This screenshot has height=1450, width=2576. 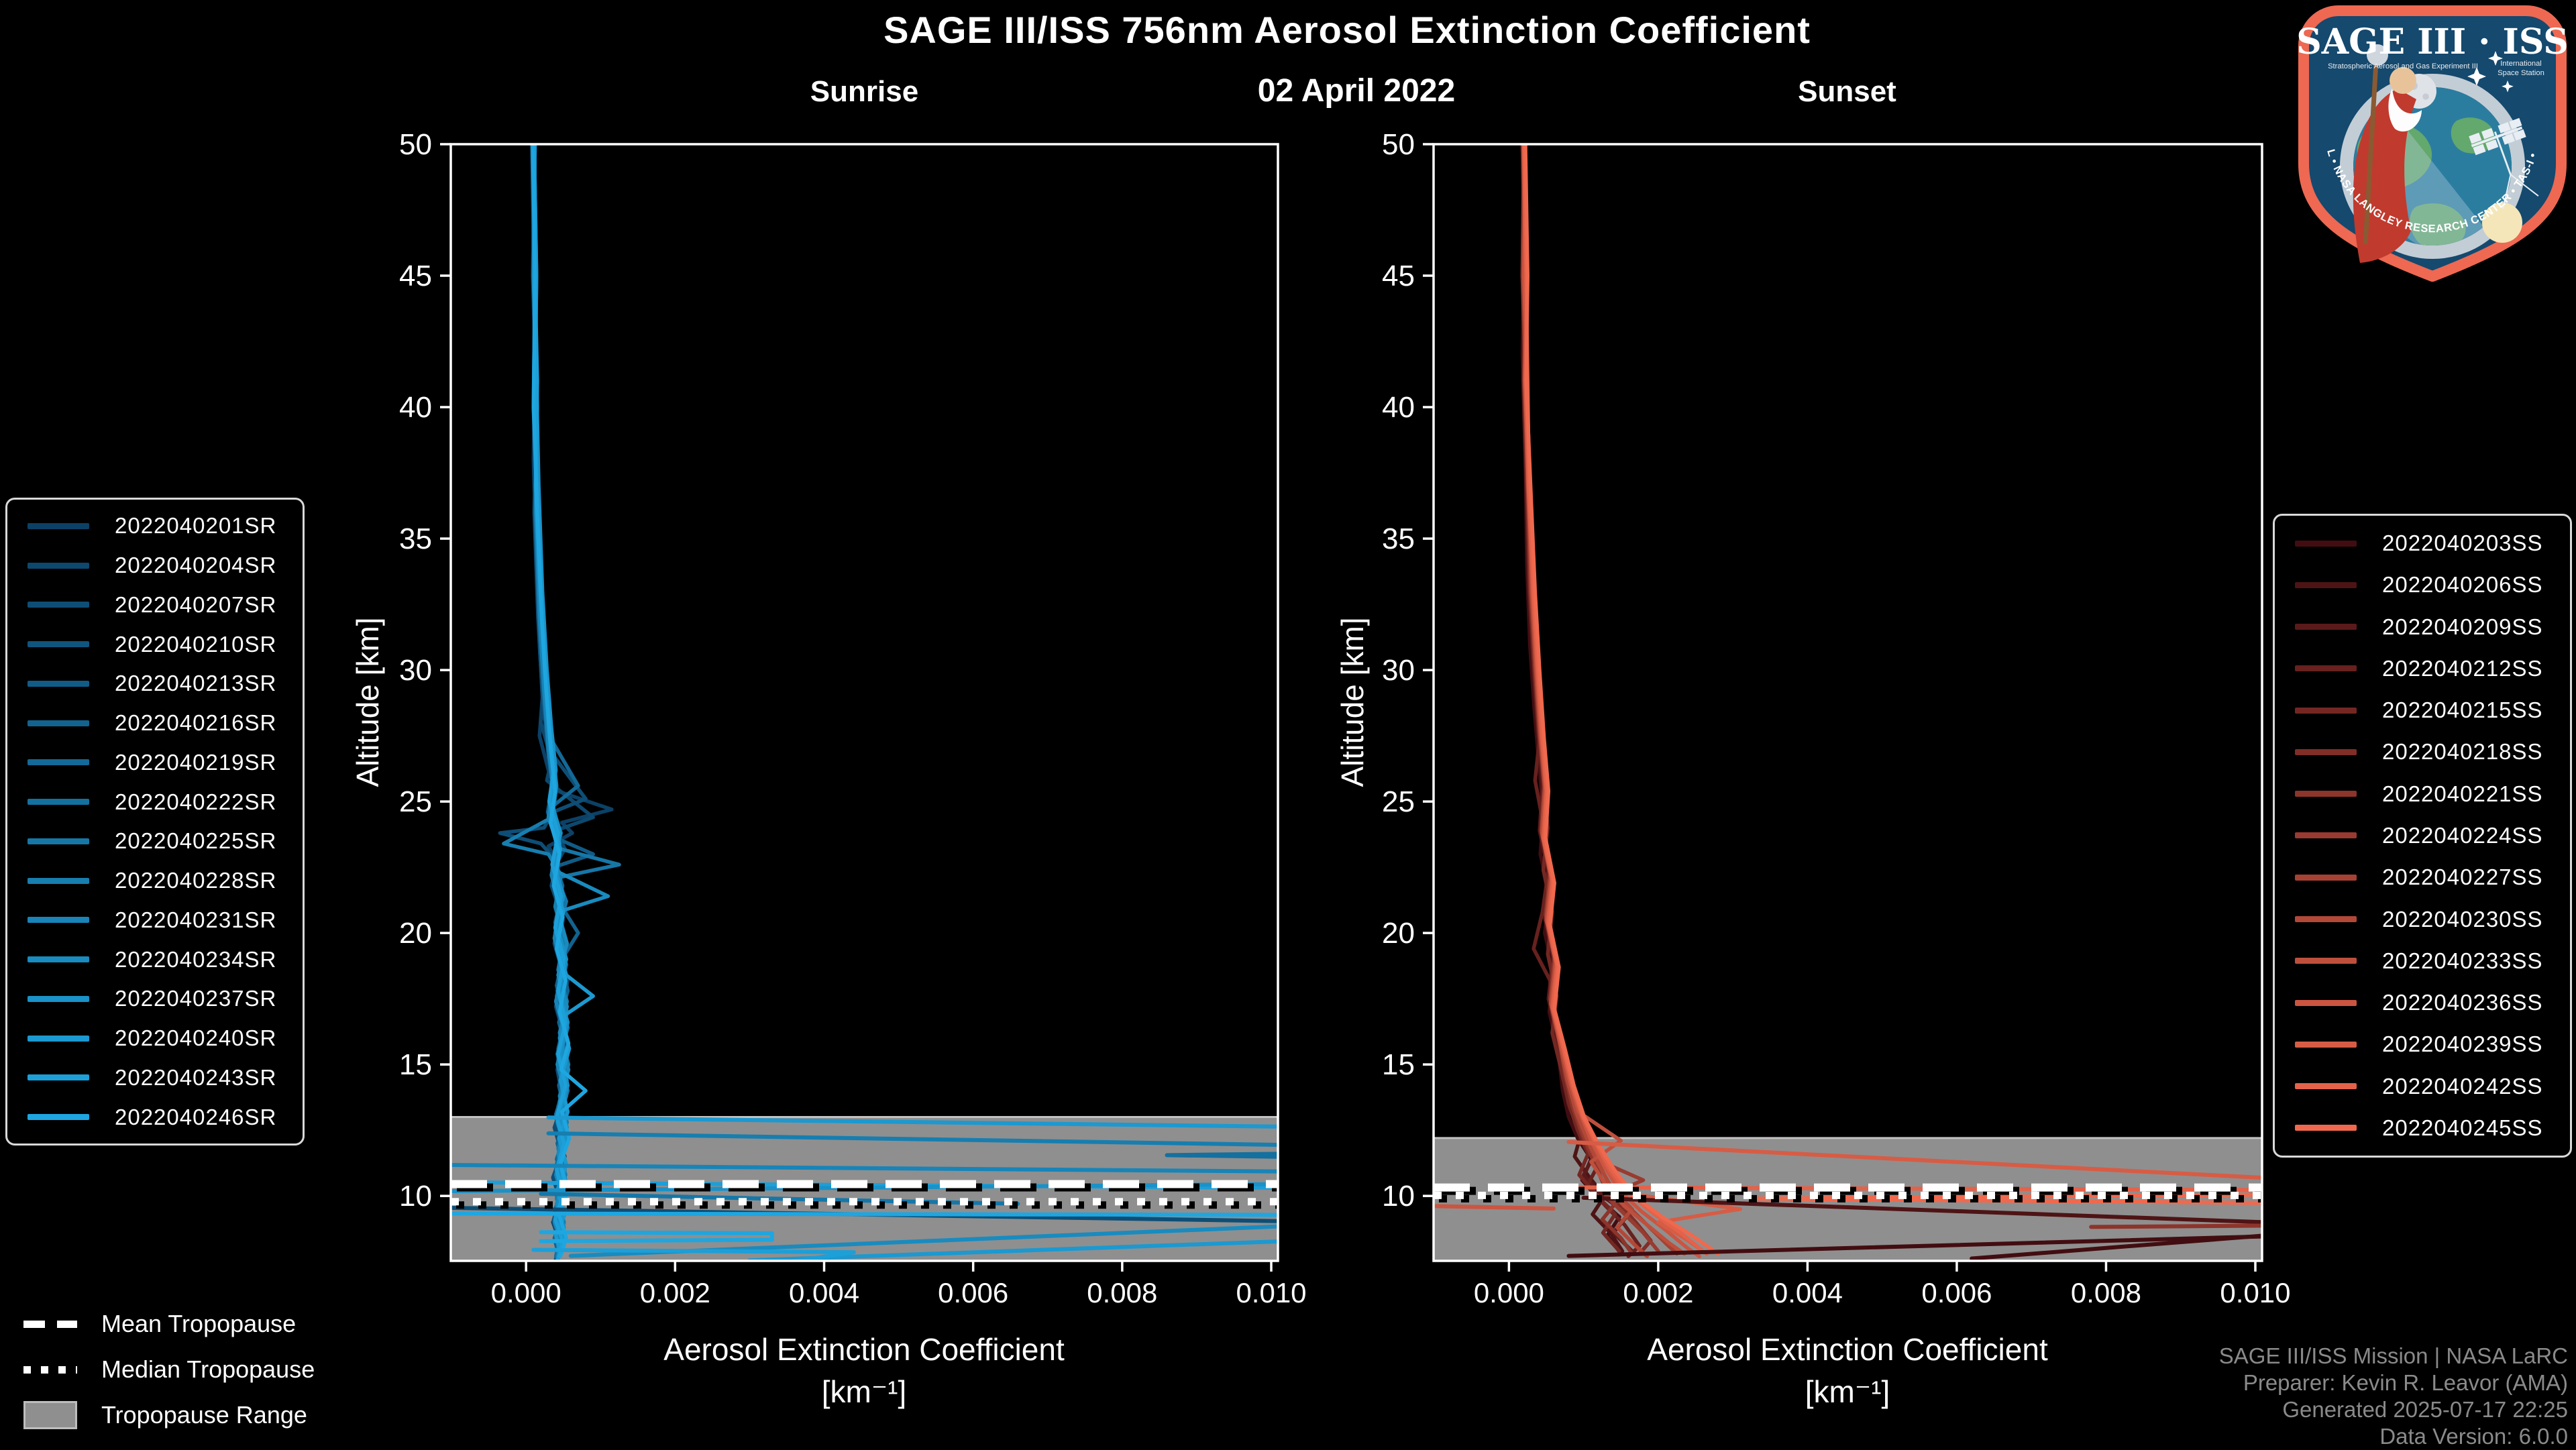 I want to click on legend-item-label: 2022040243SR, so click(x=196, y=1077).